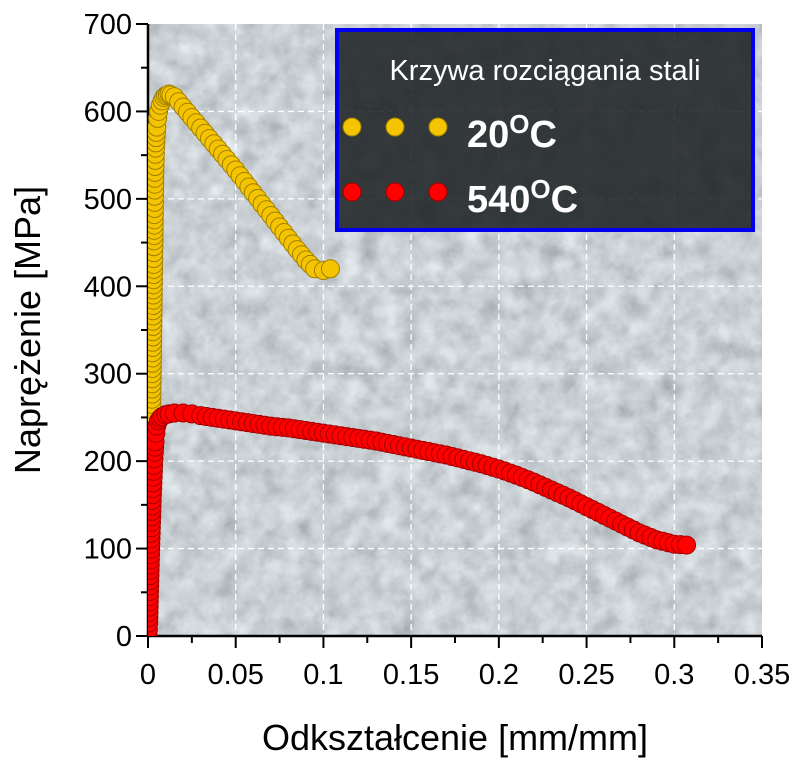  I want to click on legend-markers-20C, so click(395, 127).